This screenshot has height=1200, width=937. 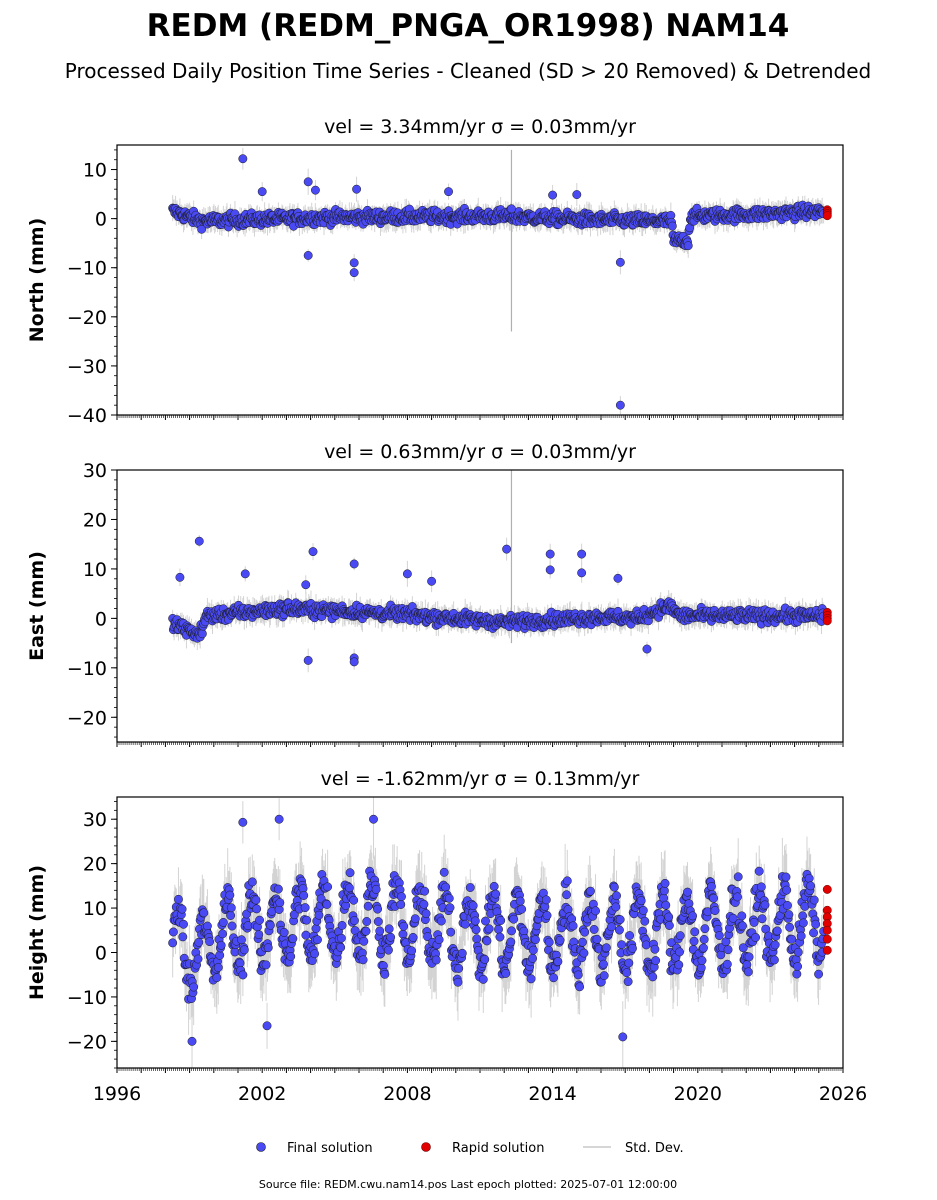 I want to click on plot-area, so click(x=500, y=571).